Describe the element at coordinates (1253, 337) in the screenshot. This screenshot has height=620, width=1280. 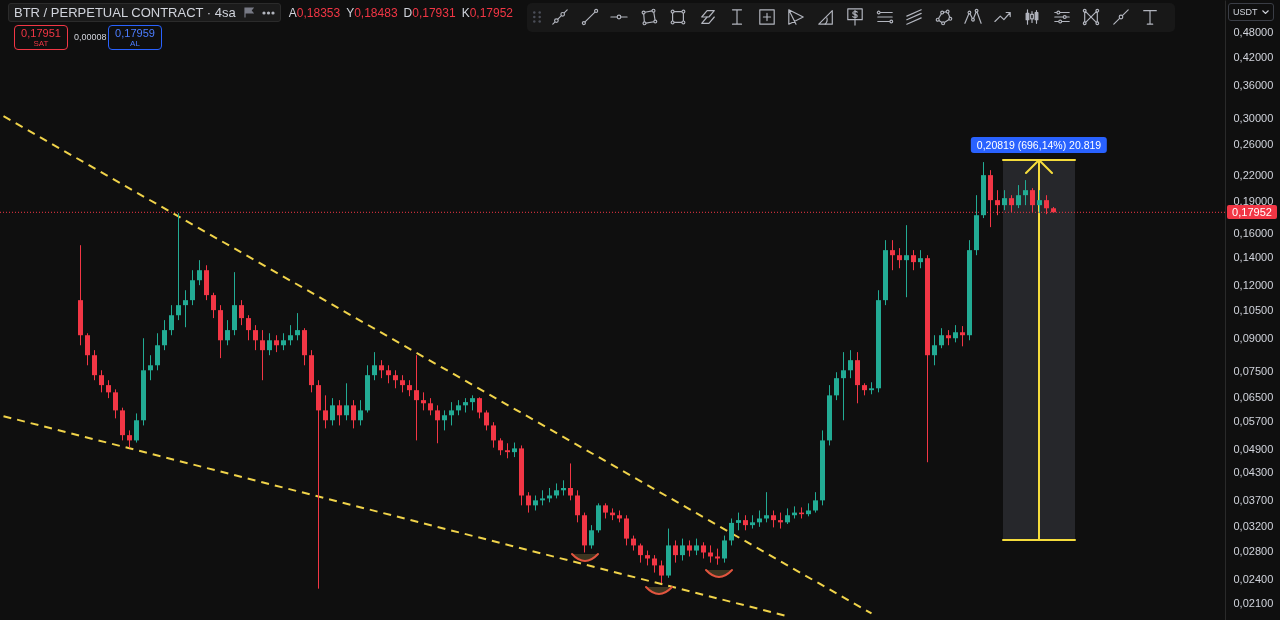
I see `y-tick-label: 0,09000` at that location.